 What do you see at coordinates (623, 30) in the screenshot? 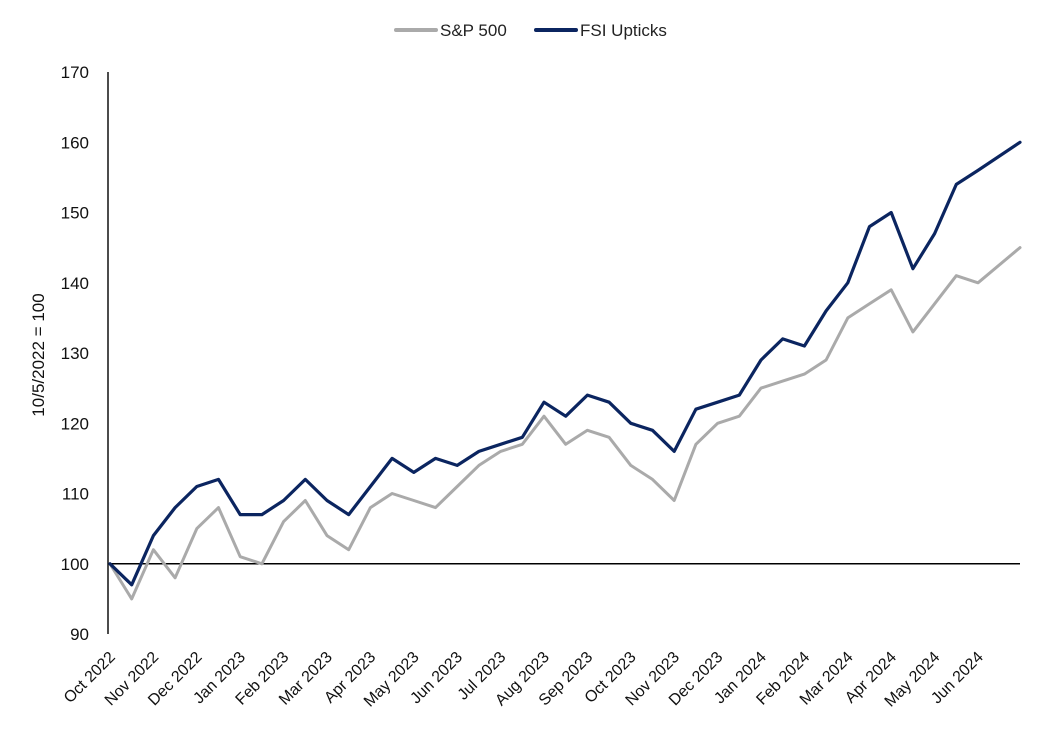
I see `legend-label-fsi-upticks: FSI Upticks` at bounding box center [623, 30].